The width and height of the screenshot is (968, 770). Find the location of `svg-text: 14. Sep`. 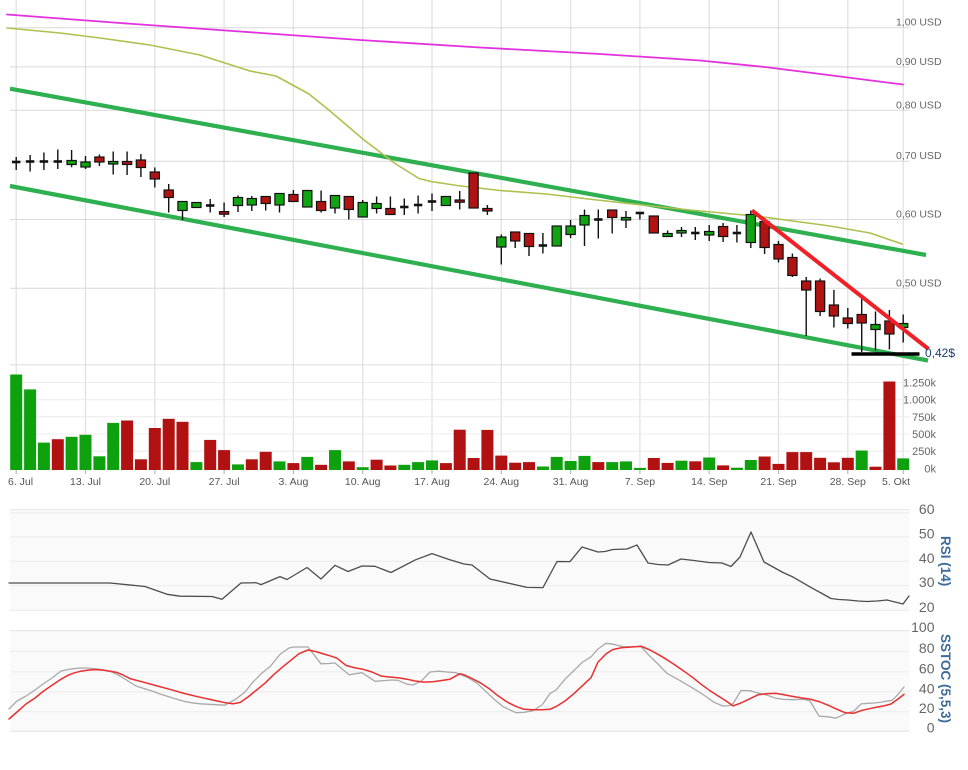

svg-text: 14. Sep is located at coordinates (709, 482).